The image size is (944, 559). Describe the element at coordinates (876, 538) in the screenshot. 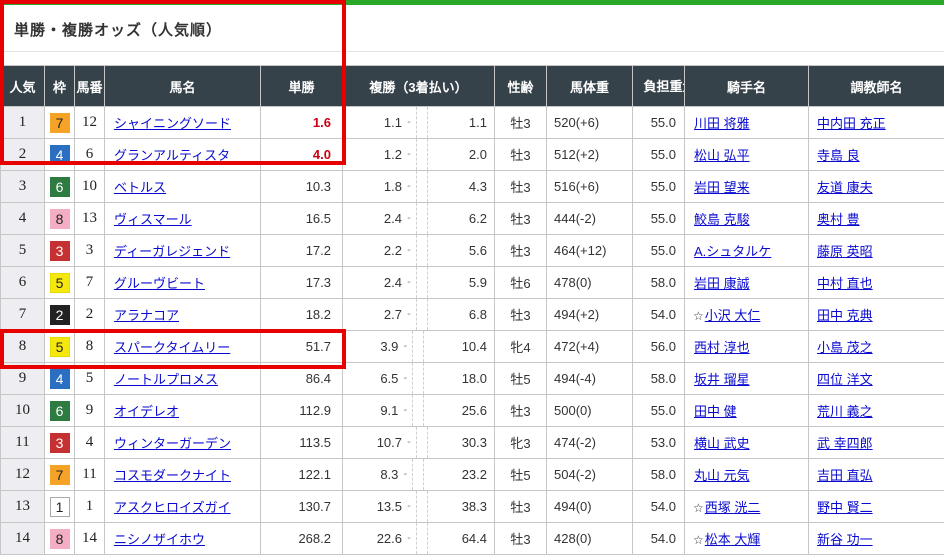

I see `trainer-cell: 新谷 功一` at that location.